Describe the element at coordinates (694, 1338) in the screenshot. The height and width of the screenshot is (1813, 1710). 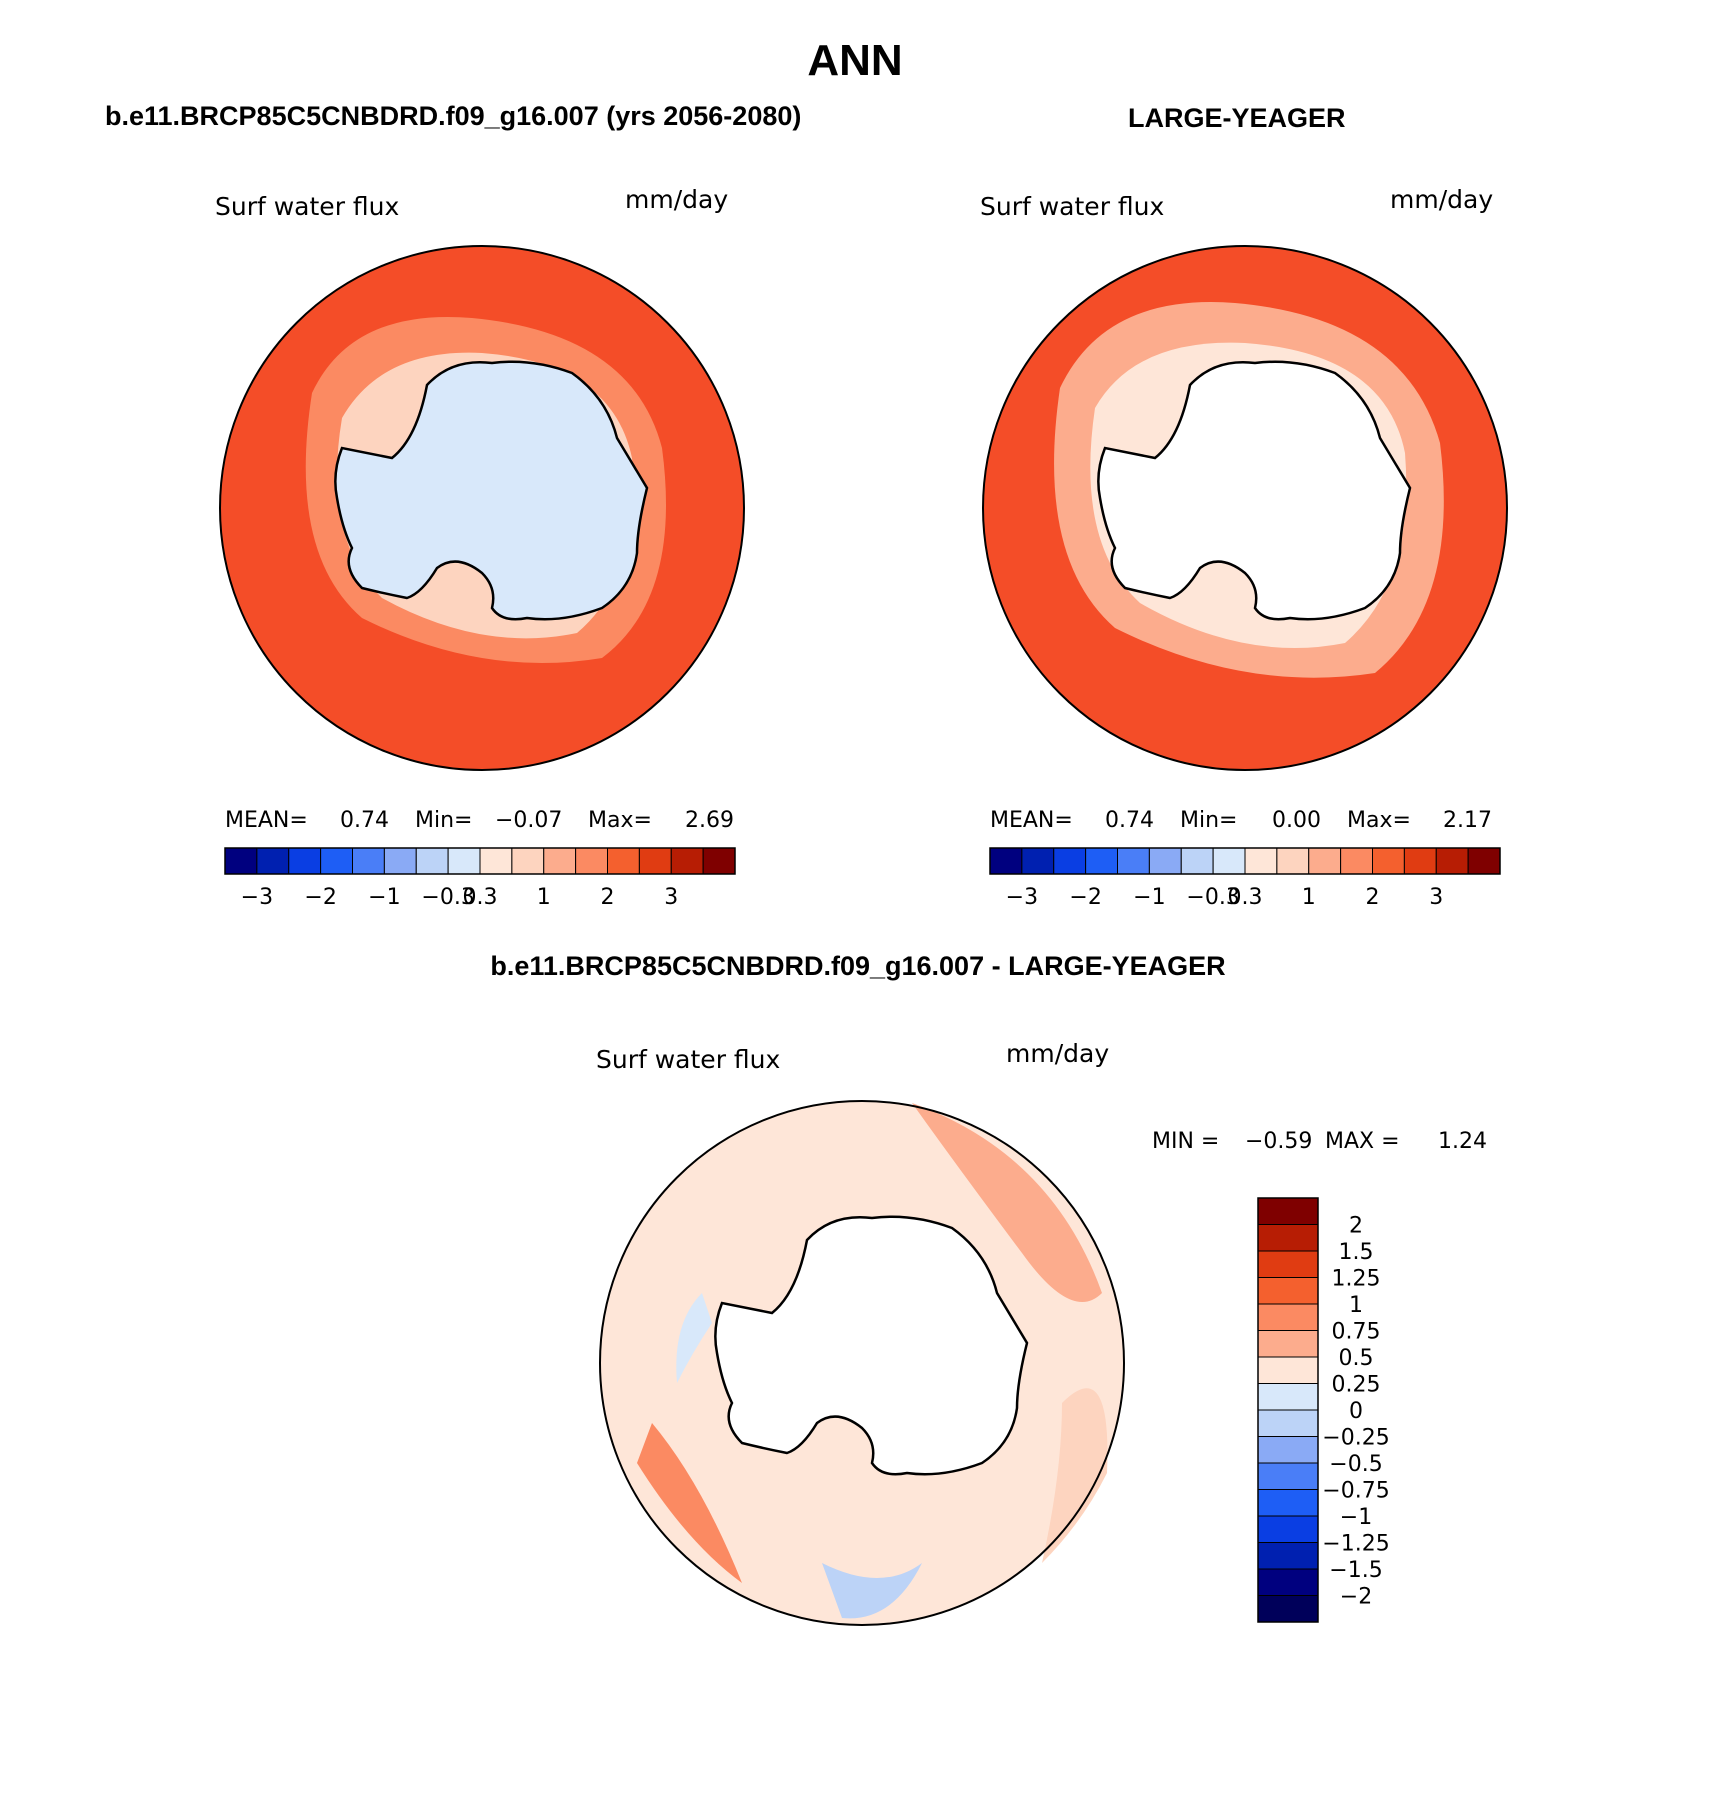
I see `map-diff-negative-w` at that location.